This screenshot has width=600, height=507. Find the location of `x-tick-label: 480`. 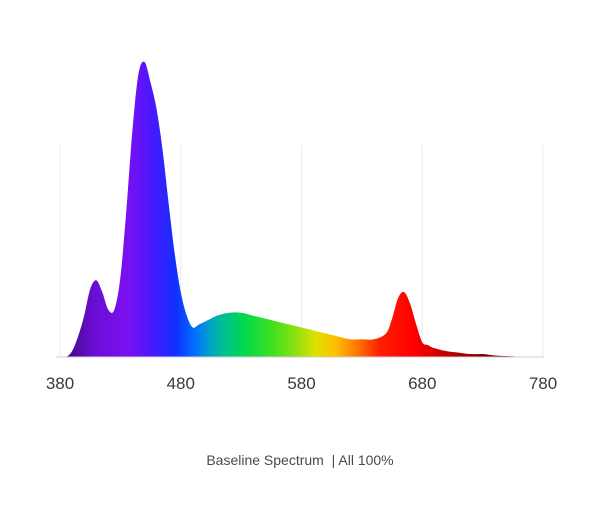

x-tick-label: 480 is located at coordinates (181, 383).